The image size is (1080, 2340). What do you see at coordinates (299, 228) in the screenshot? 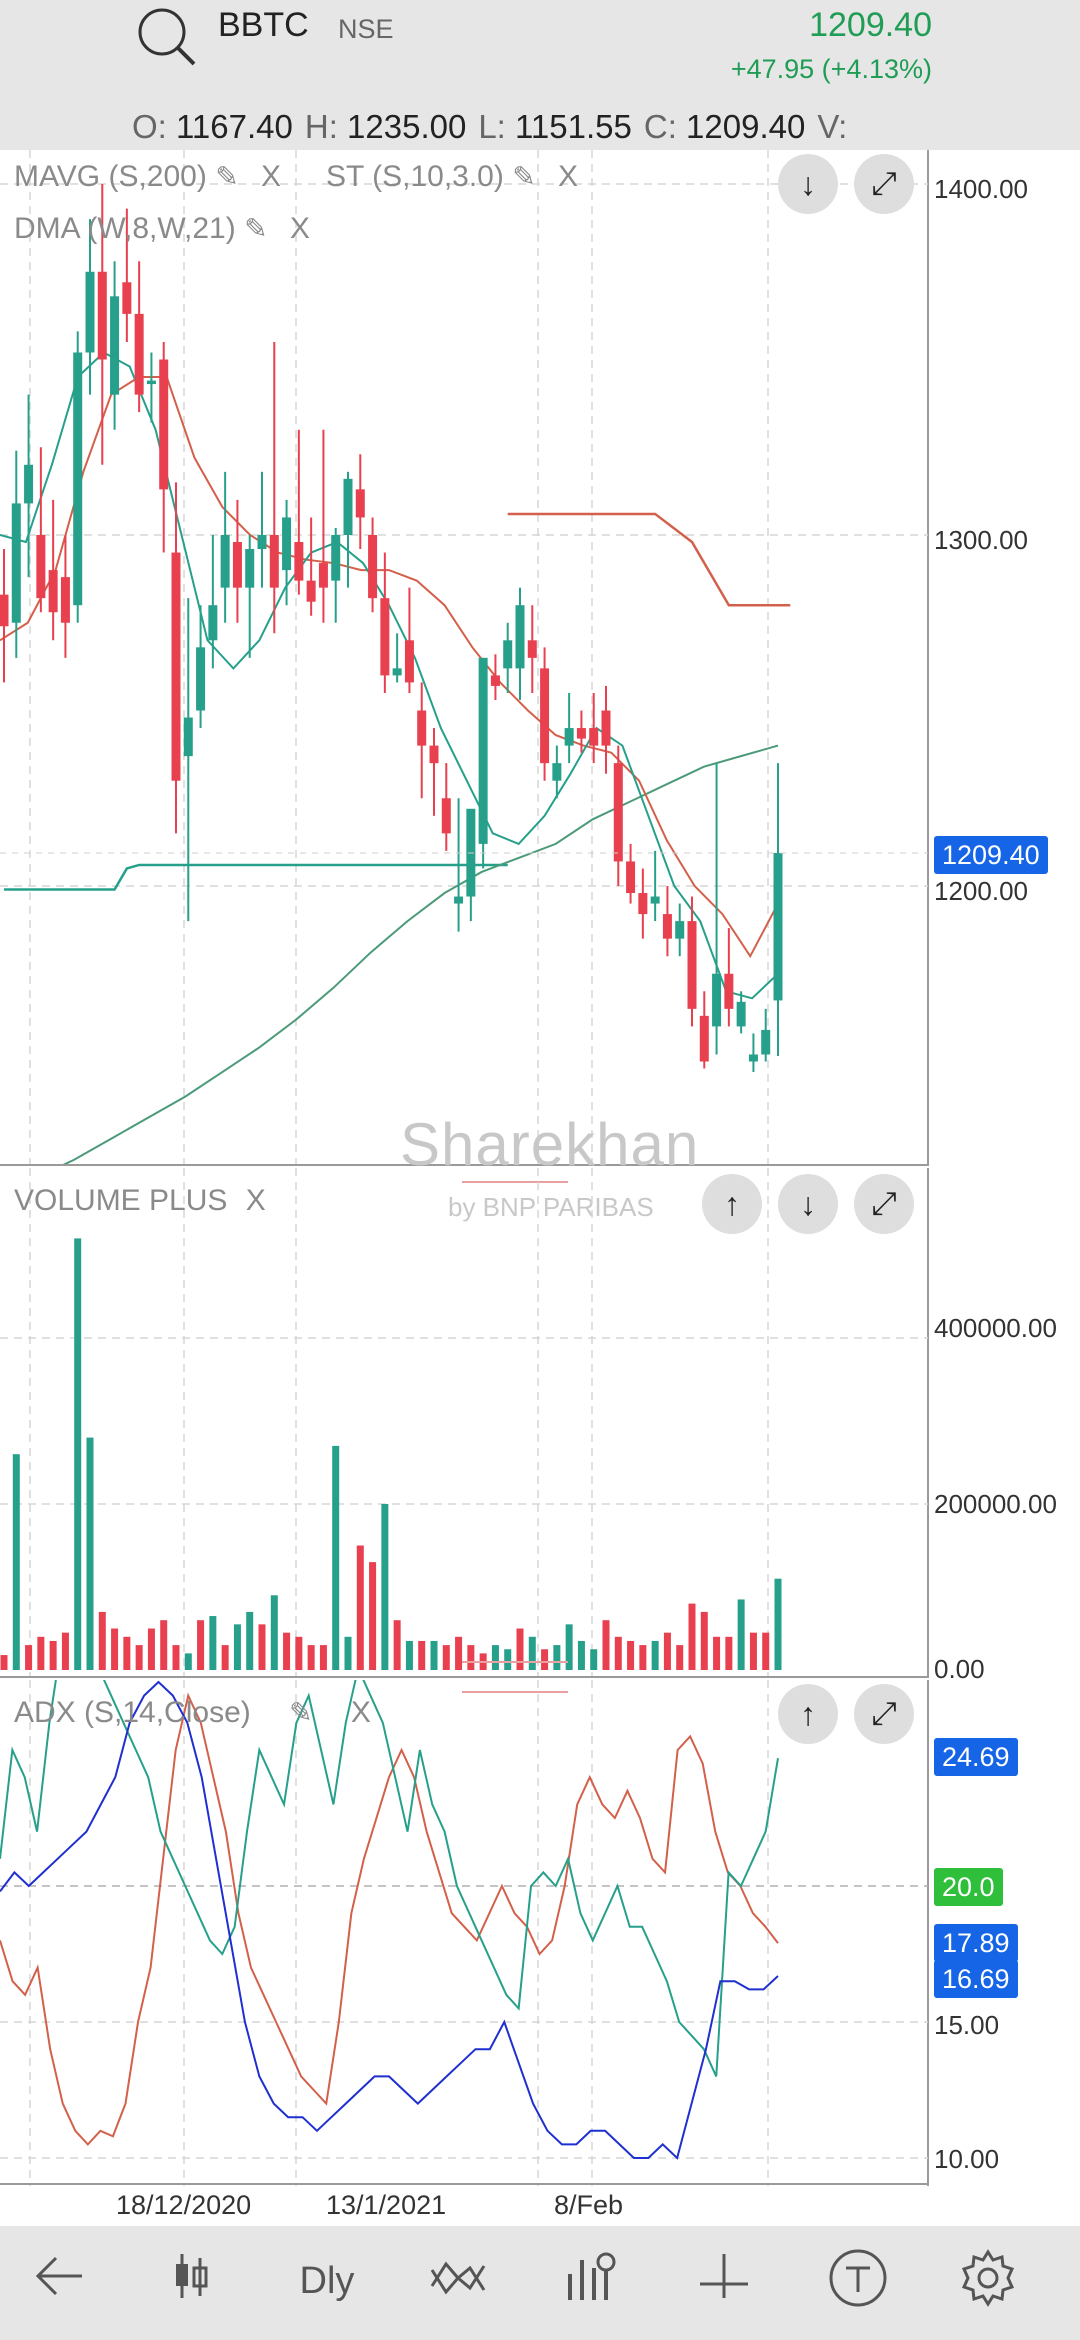
I see `remove-dma-button: X` at bounding box center [299, 228].